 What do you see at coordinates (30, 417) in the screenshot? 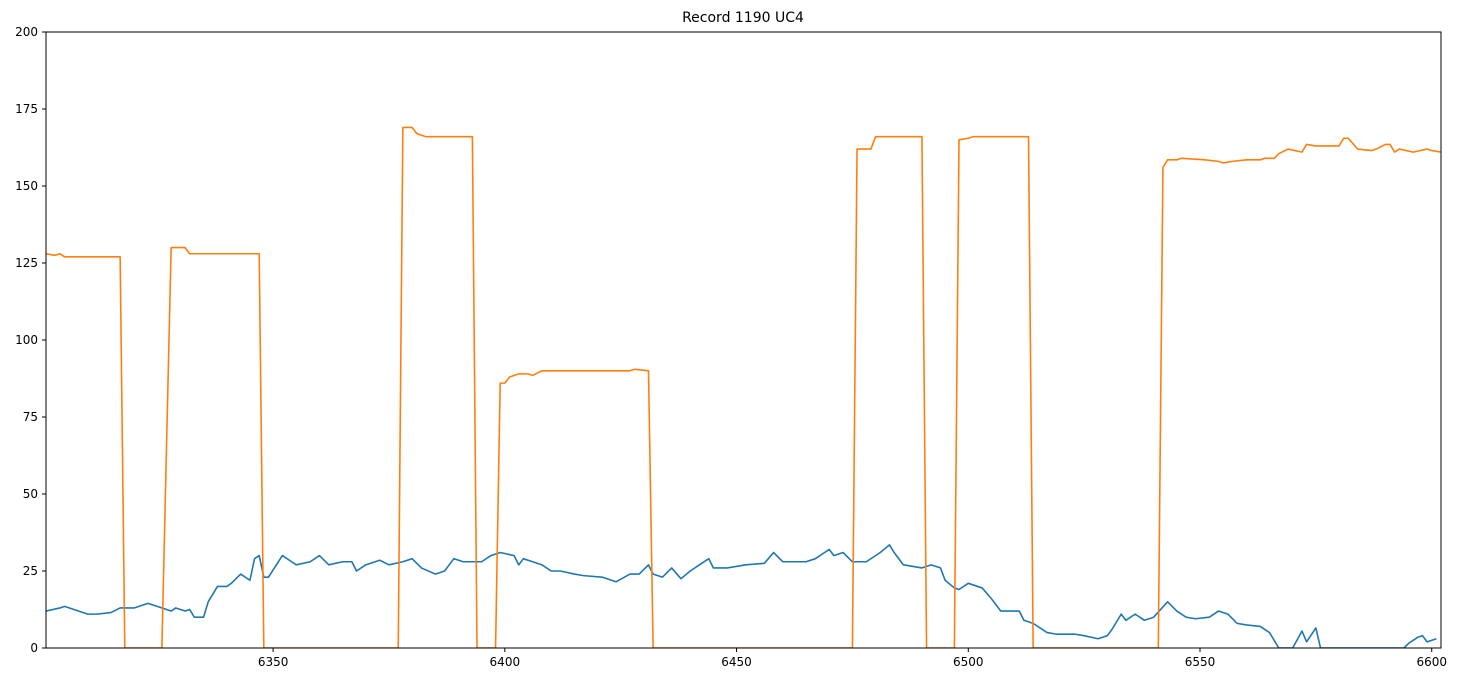
I see `y-tick-label: 75` at bounding box center [30, 417].